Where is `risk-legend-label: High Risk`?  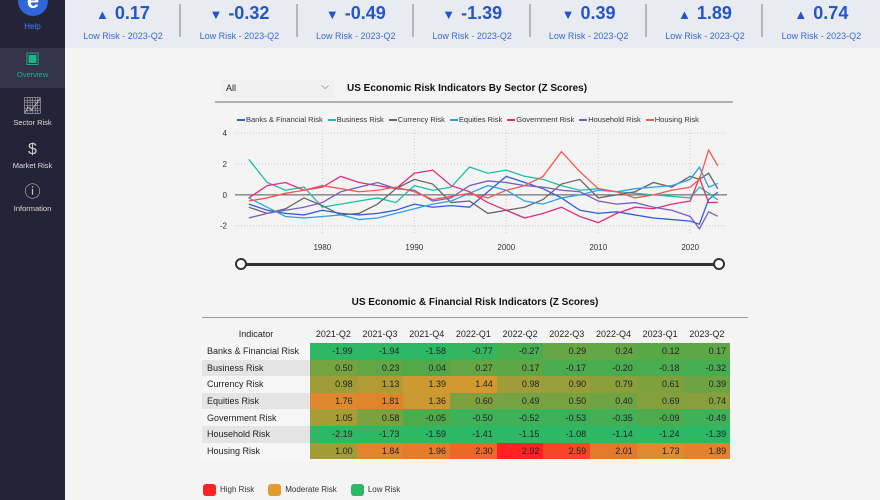 risk-legend-label: High Risk is located at coordinates (237, 490).